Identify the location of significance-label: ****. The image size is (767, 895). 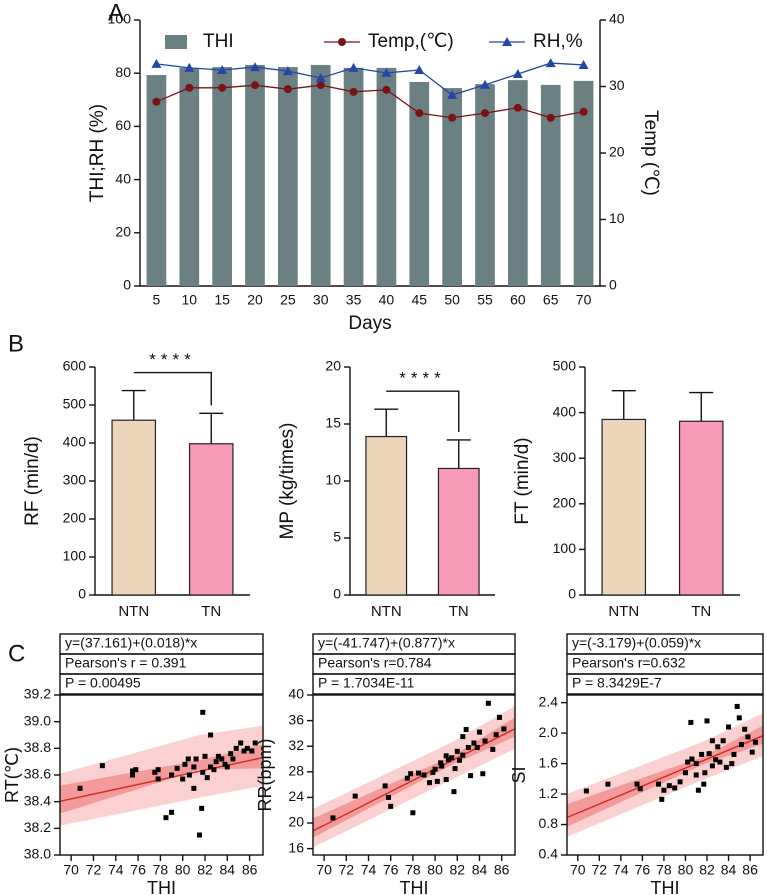
(422, 378).